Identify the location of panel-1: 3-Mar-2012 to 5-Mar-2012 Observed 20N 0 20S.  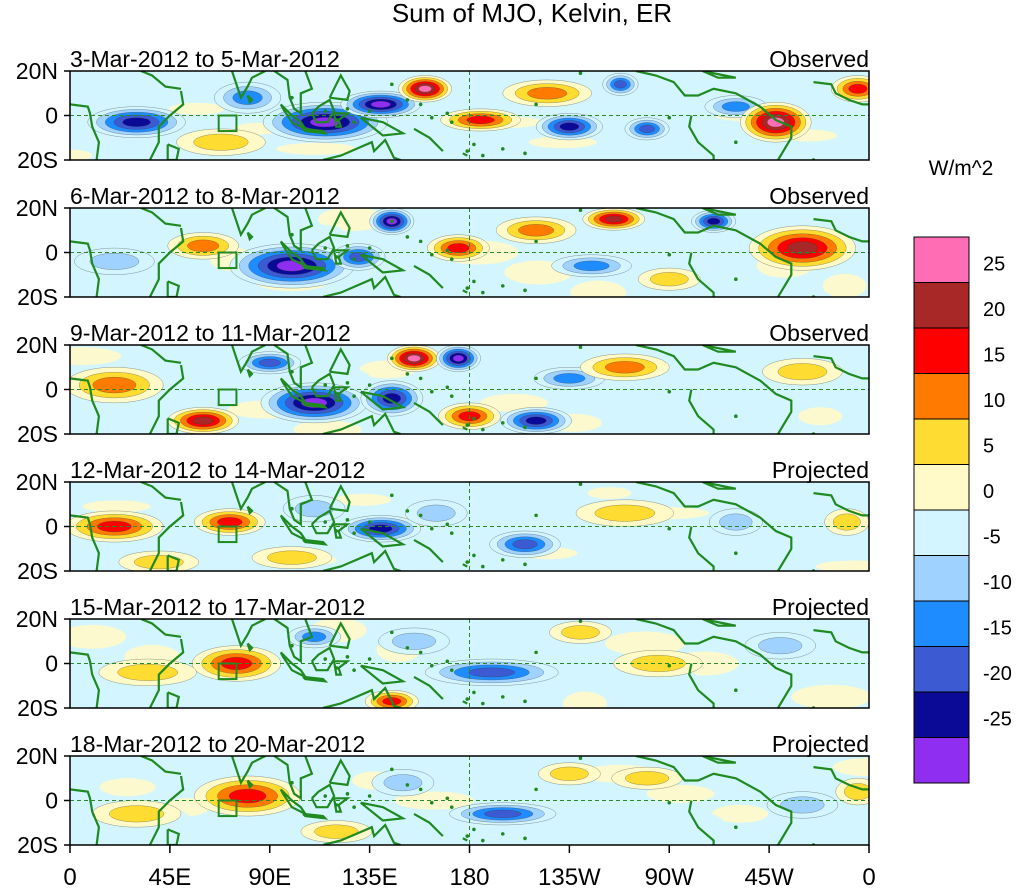
(443, 109).